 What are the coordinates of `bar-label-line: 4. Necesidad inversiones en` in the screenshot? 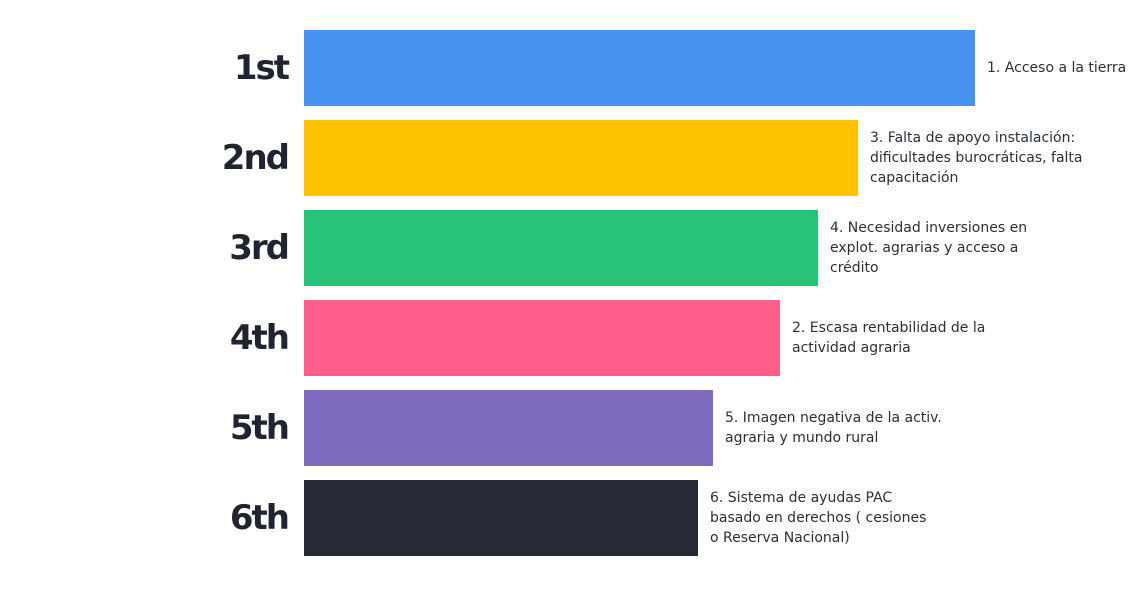 It's located at (929, 228).